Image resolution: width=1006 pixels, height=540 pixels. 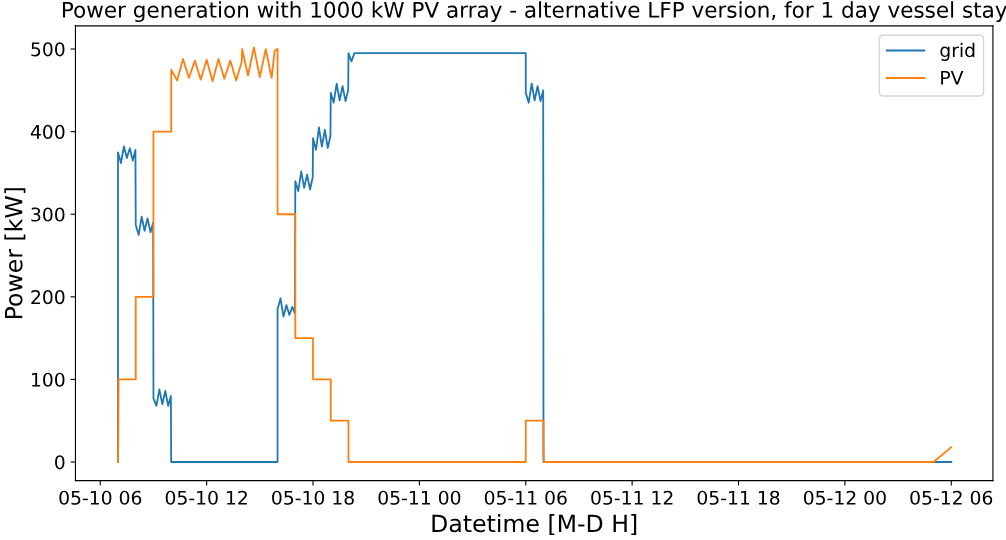 I want to click on legend-label: grid, so click(x=957, y=51).